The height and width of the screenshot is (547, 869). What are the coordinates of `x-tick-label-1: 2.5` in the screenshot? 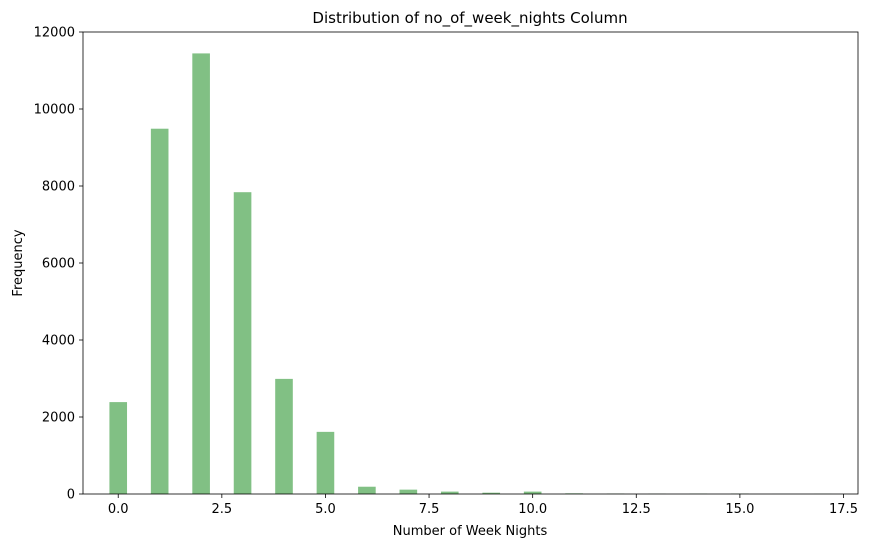 It's located at (221, 509).